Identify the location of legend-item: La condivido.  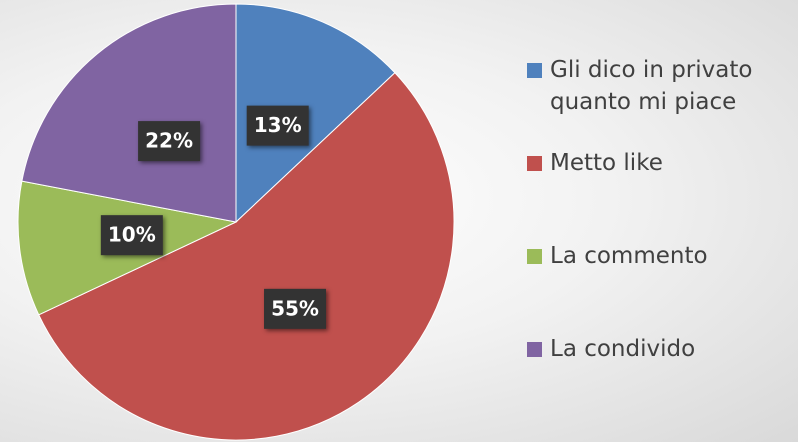
(652, 349).